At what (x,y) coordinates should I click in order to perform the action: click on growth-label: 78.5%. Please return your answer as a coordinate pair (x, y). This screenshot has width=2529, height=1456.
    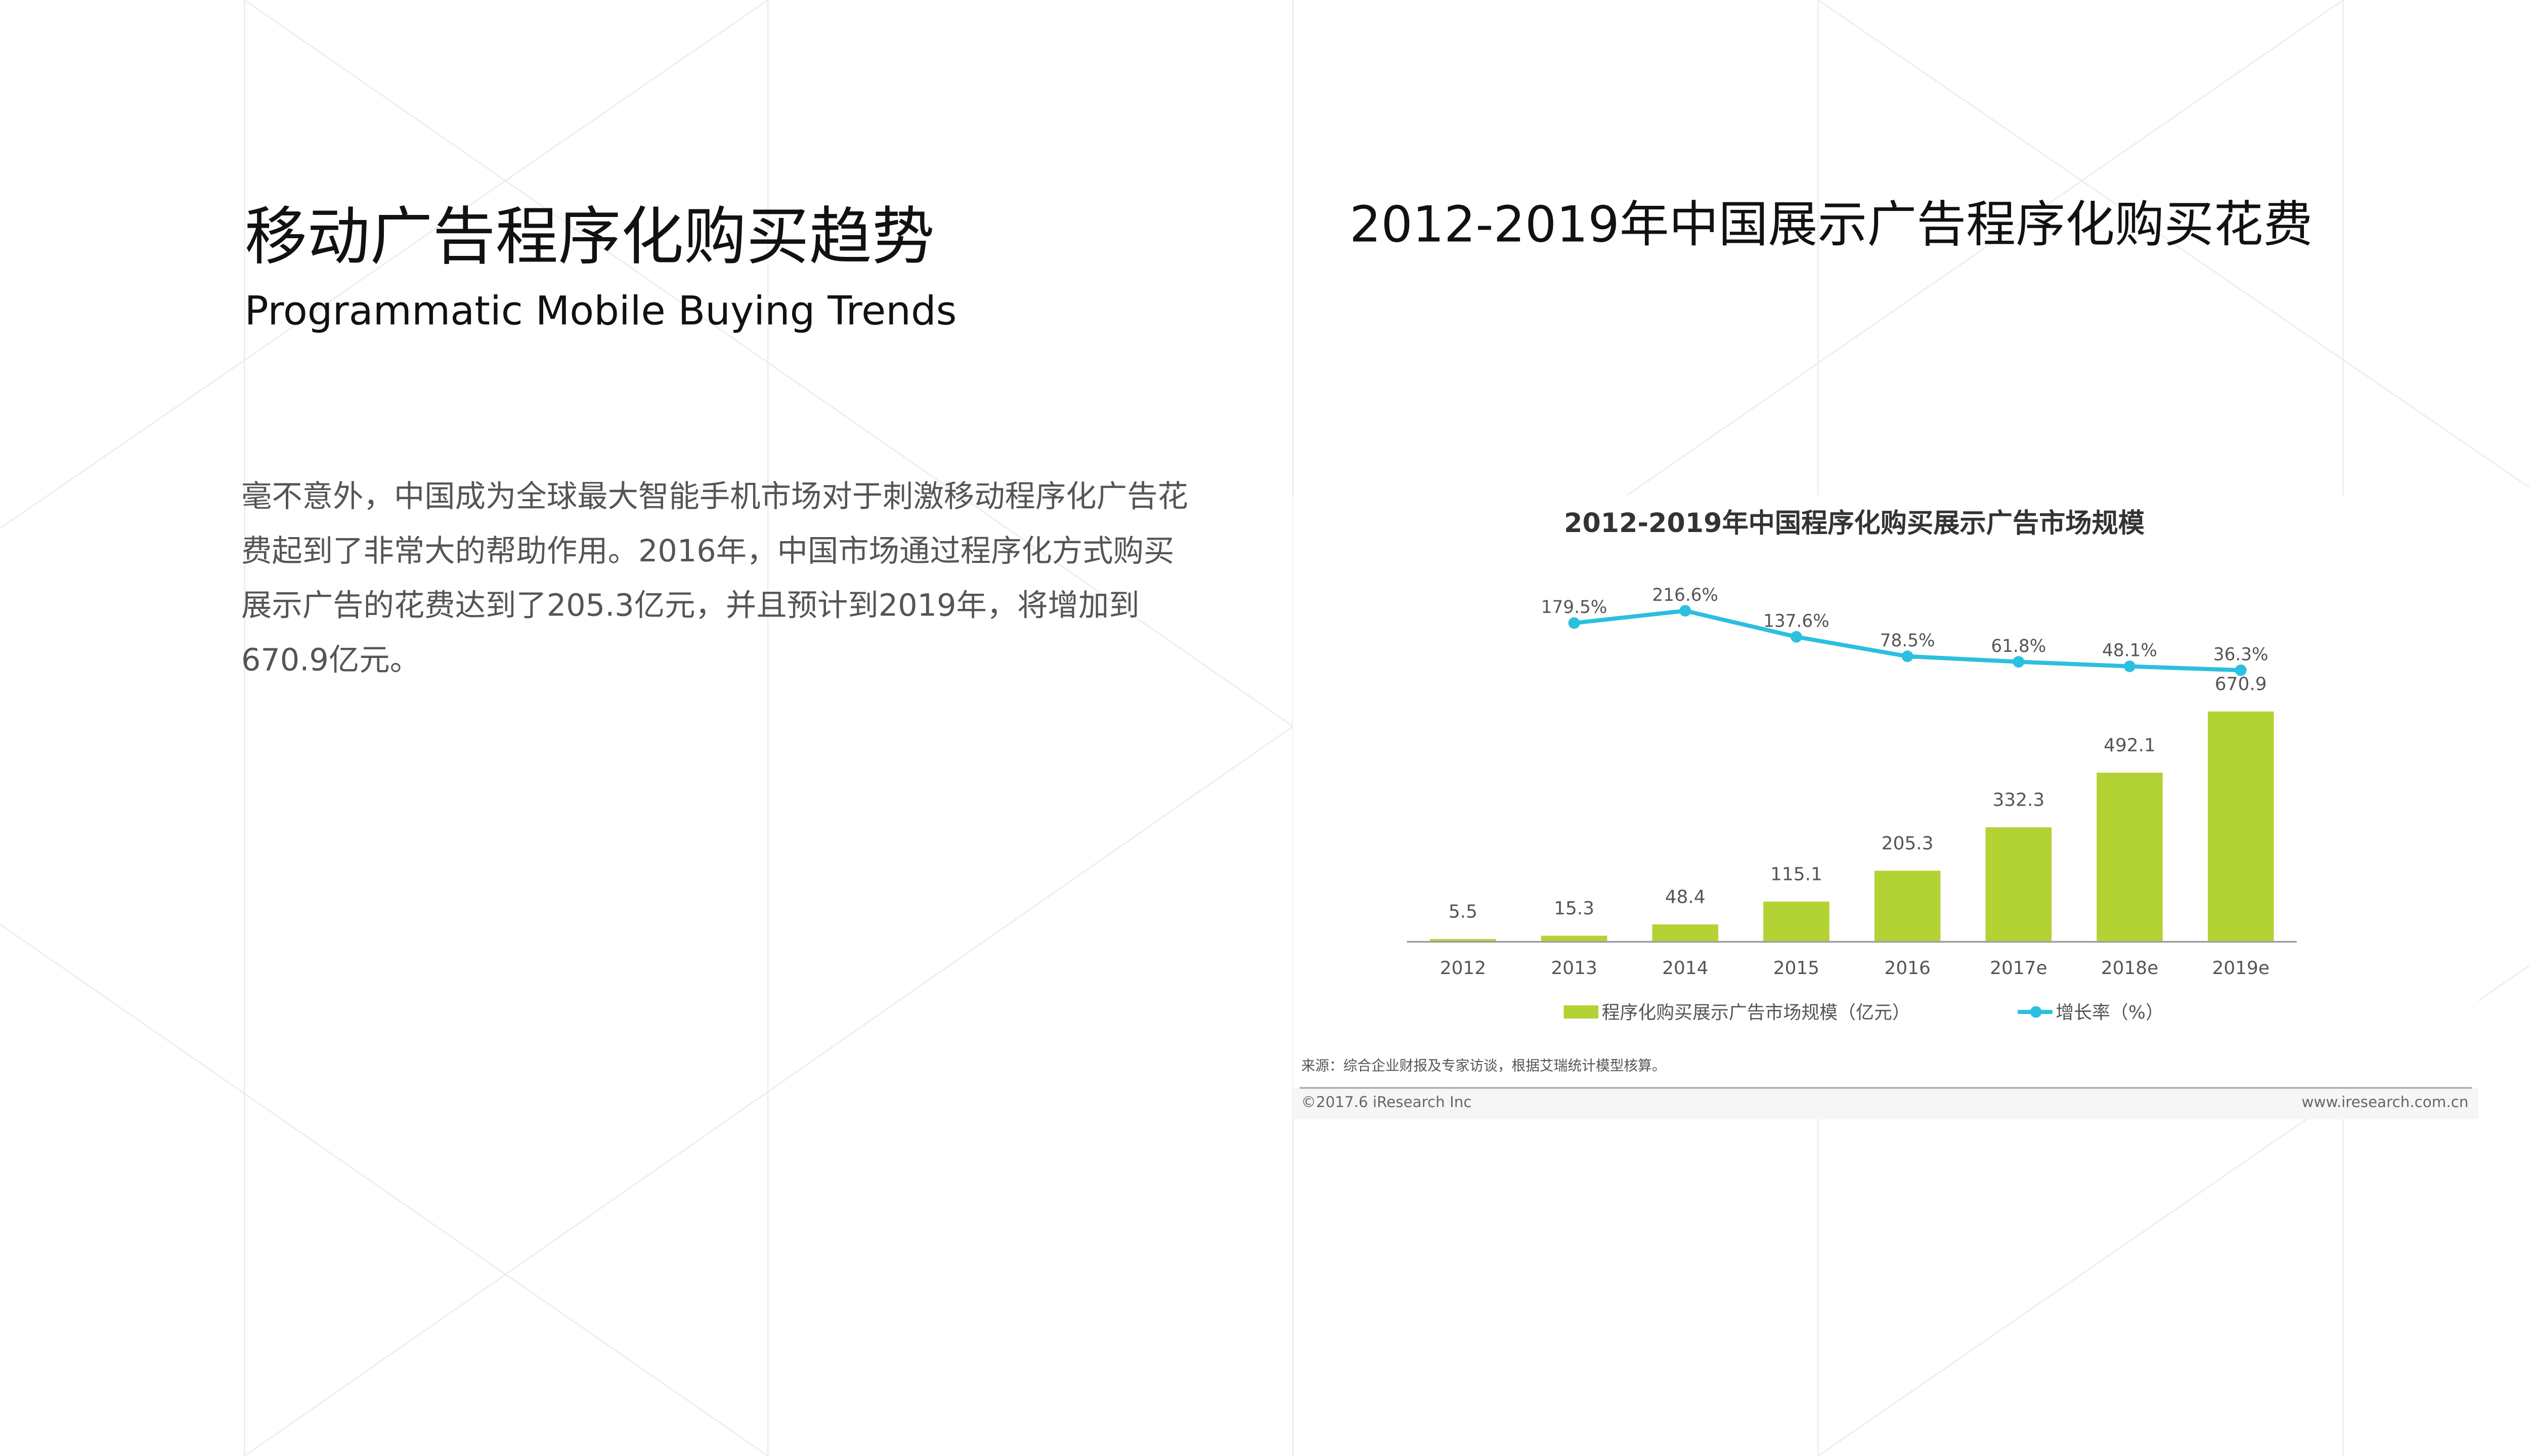
    Looking at the image, I should click on (1907, 641).